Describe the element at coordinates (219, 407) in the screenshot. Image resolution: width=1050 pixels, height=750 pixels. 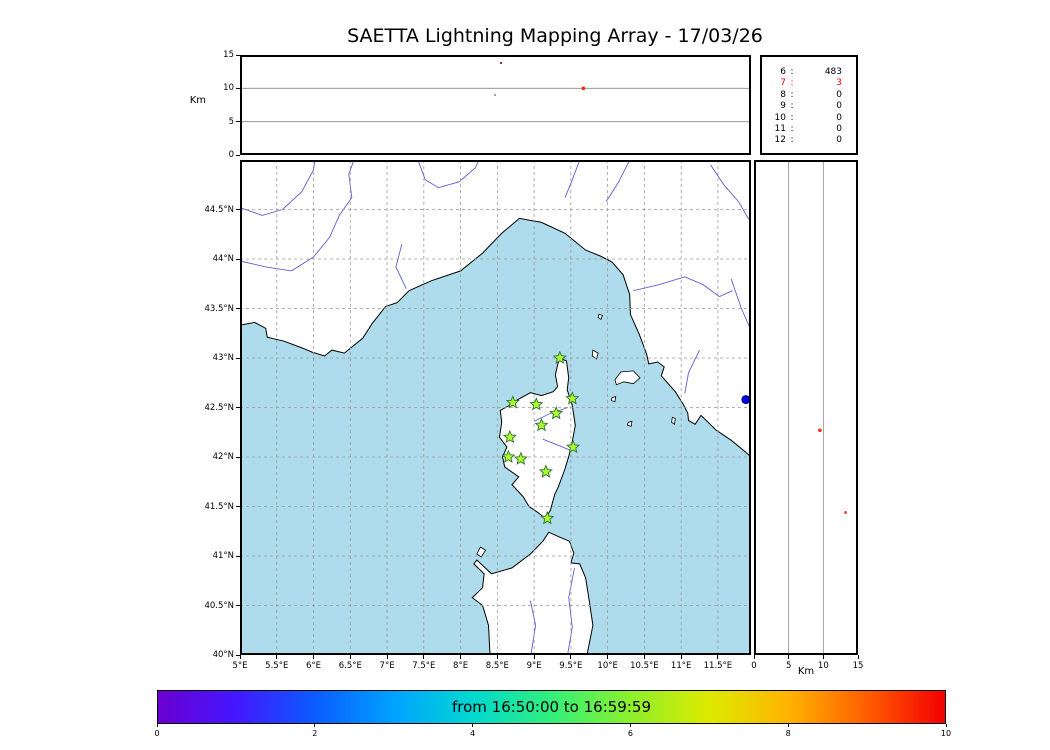
I see `lat-tick-label: 42.5°N` at that location.